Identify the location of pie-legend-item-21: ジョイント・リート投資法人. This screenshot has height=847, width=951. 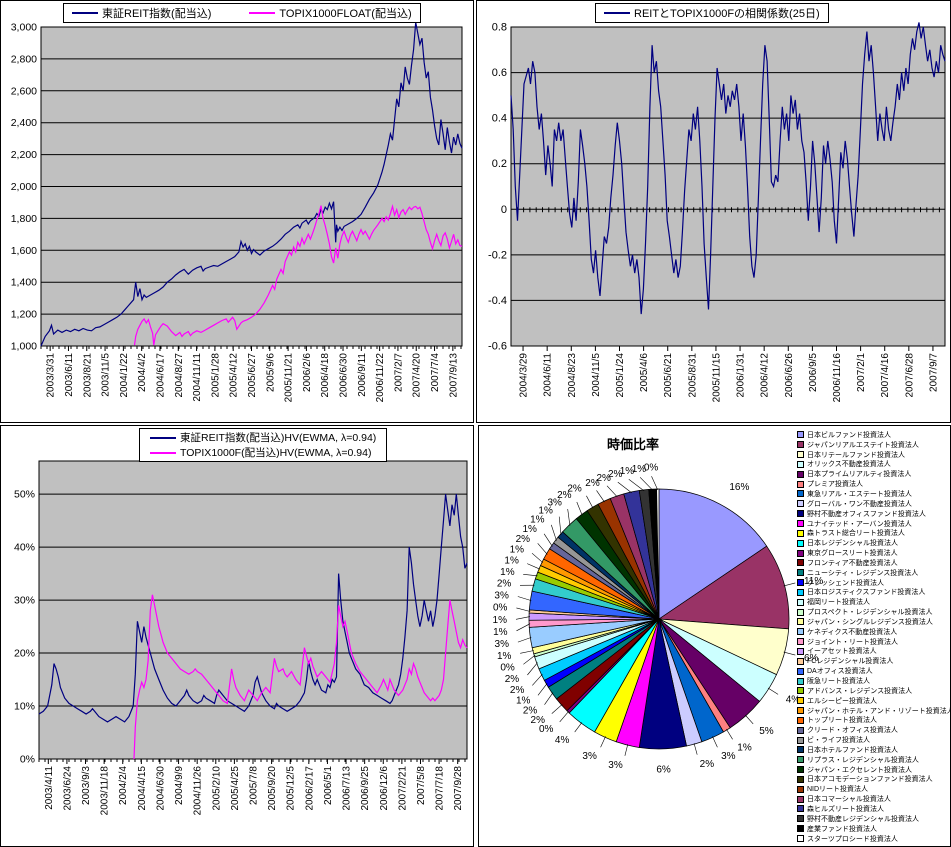
(873, 642).